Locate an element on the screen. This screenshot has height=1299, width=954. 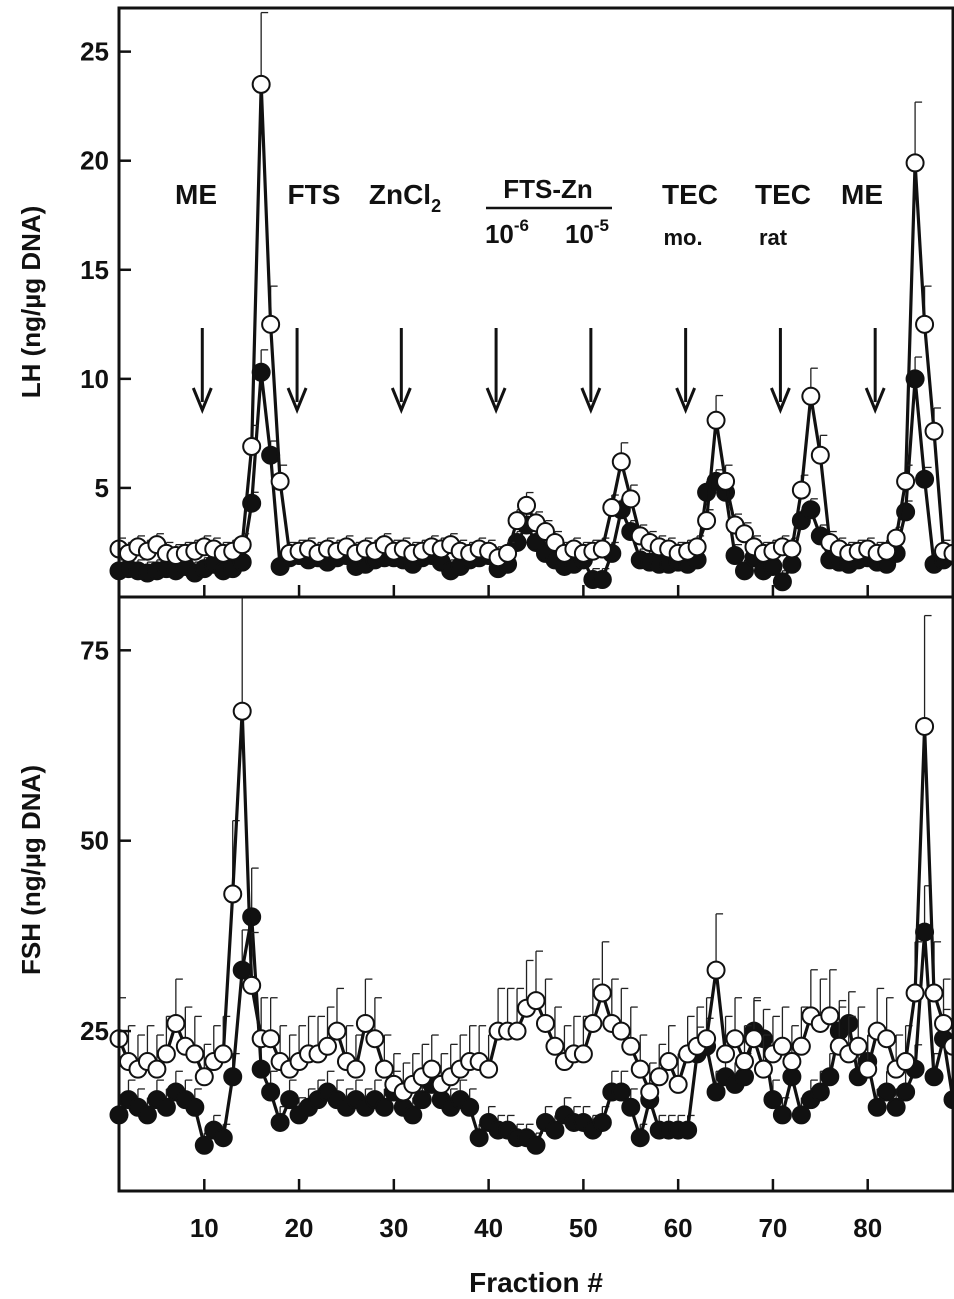
lh-treatment-labels: ME FTS ZnCl2 FTS-Zn 10-6 10-5 TEC mo. TEC rat ME is located at coordinates (529, 212).